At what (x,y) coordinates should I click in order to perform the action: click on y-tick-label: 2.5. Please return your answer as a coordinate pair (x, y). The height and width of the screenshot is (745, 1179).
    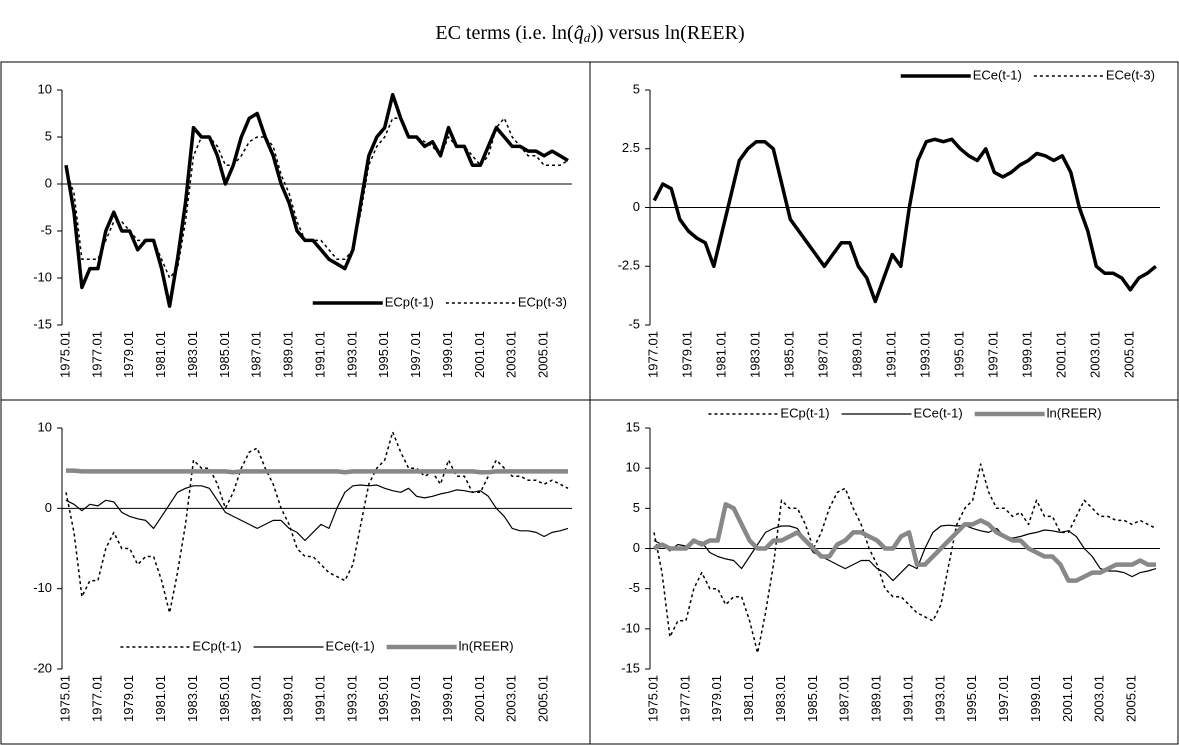
    Looking at the image, I should click on (631, 147).